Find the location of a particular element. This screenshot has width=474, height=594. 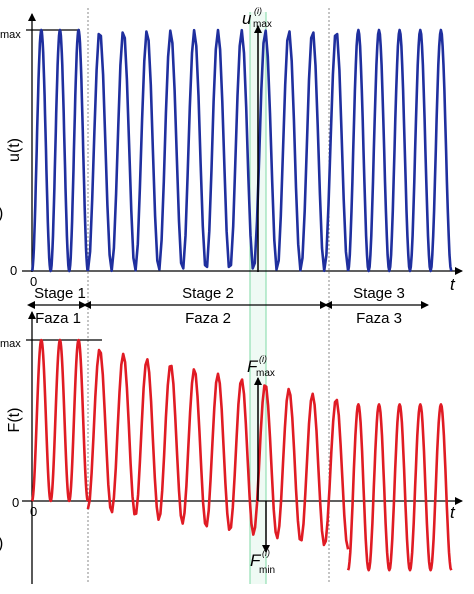

top-x-tick-zero: 0 is located at coordinates (33, 281).